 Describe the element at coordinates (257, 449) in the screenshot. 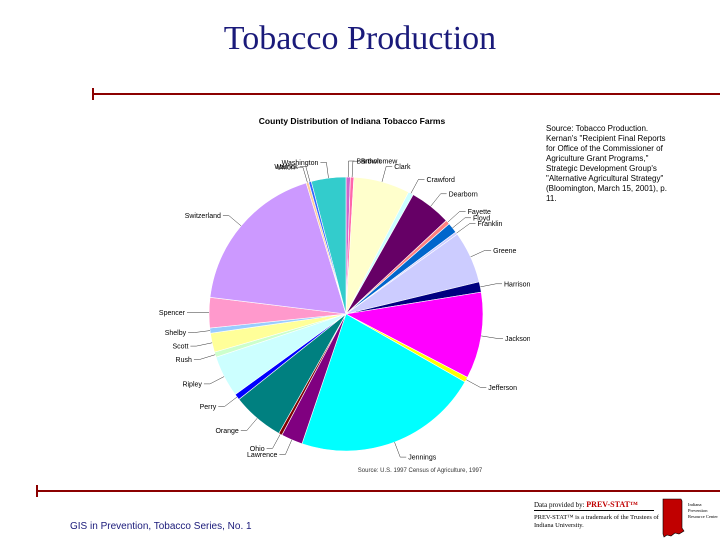

I see `pie-label-ohio: Ohio` at that location.